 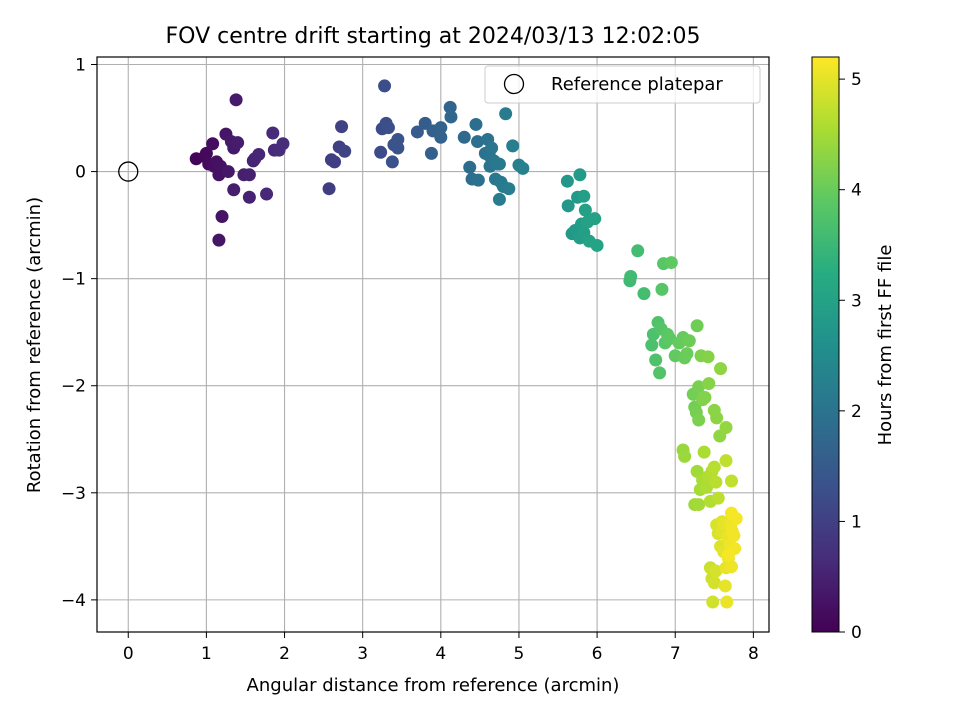 What do you see at coordinates (514, 84) in the screenshot?
I see `legend-marker-icon` at bounding box center [514, 84].